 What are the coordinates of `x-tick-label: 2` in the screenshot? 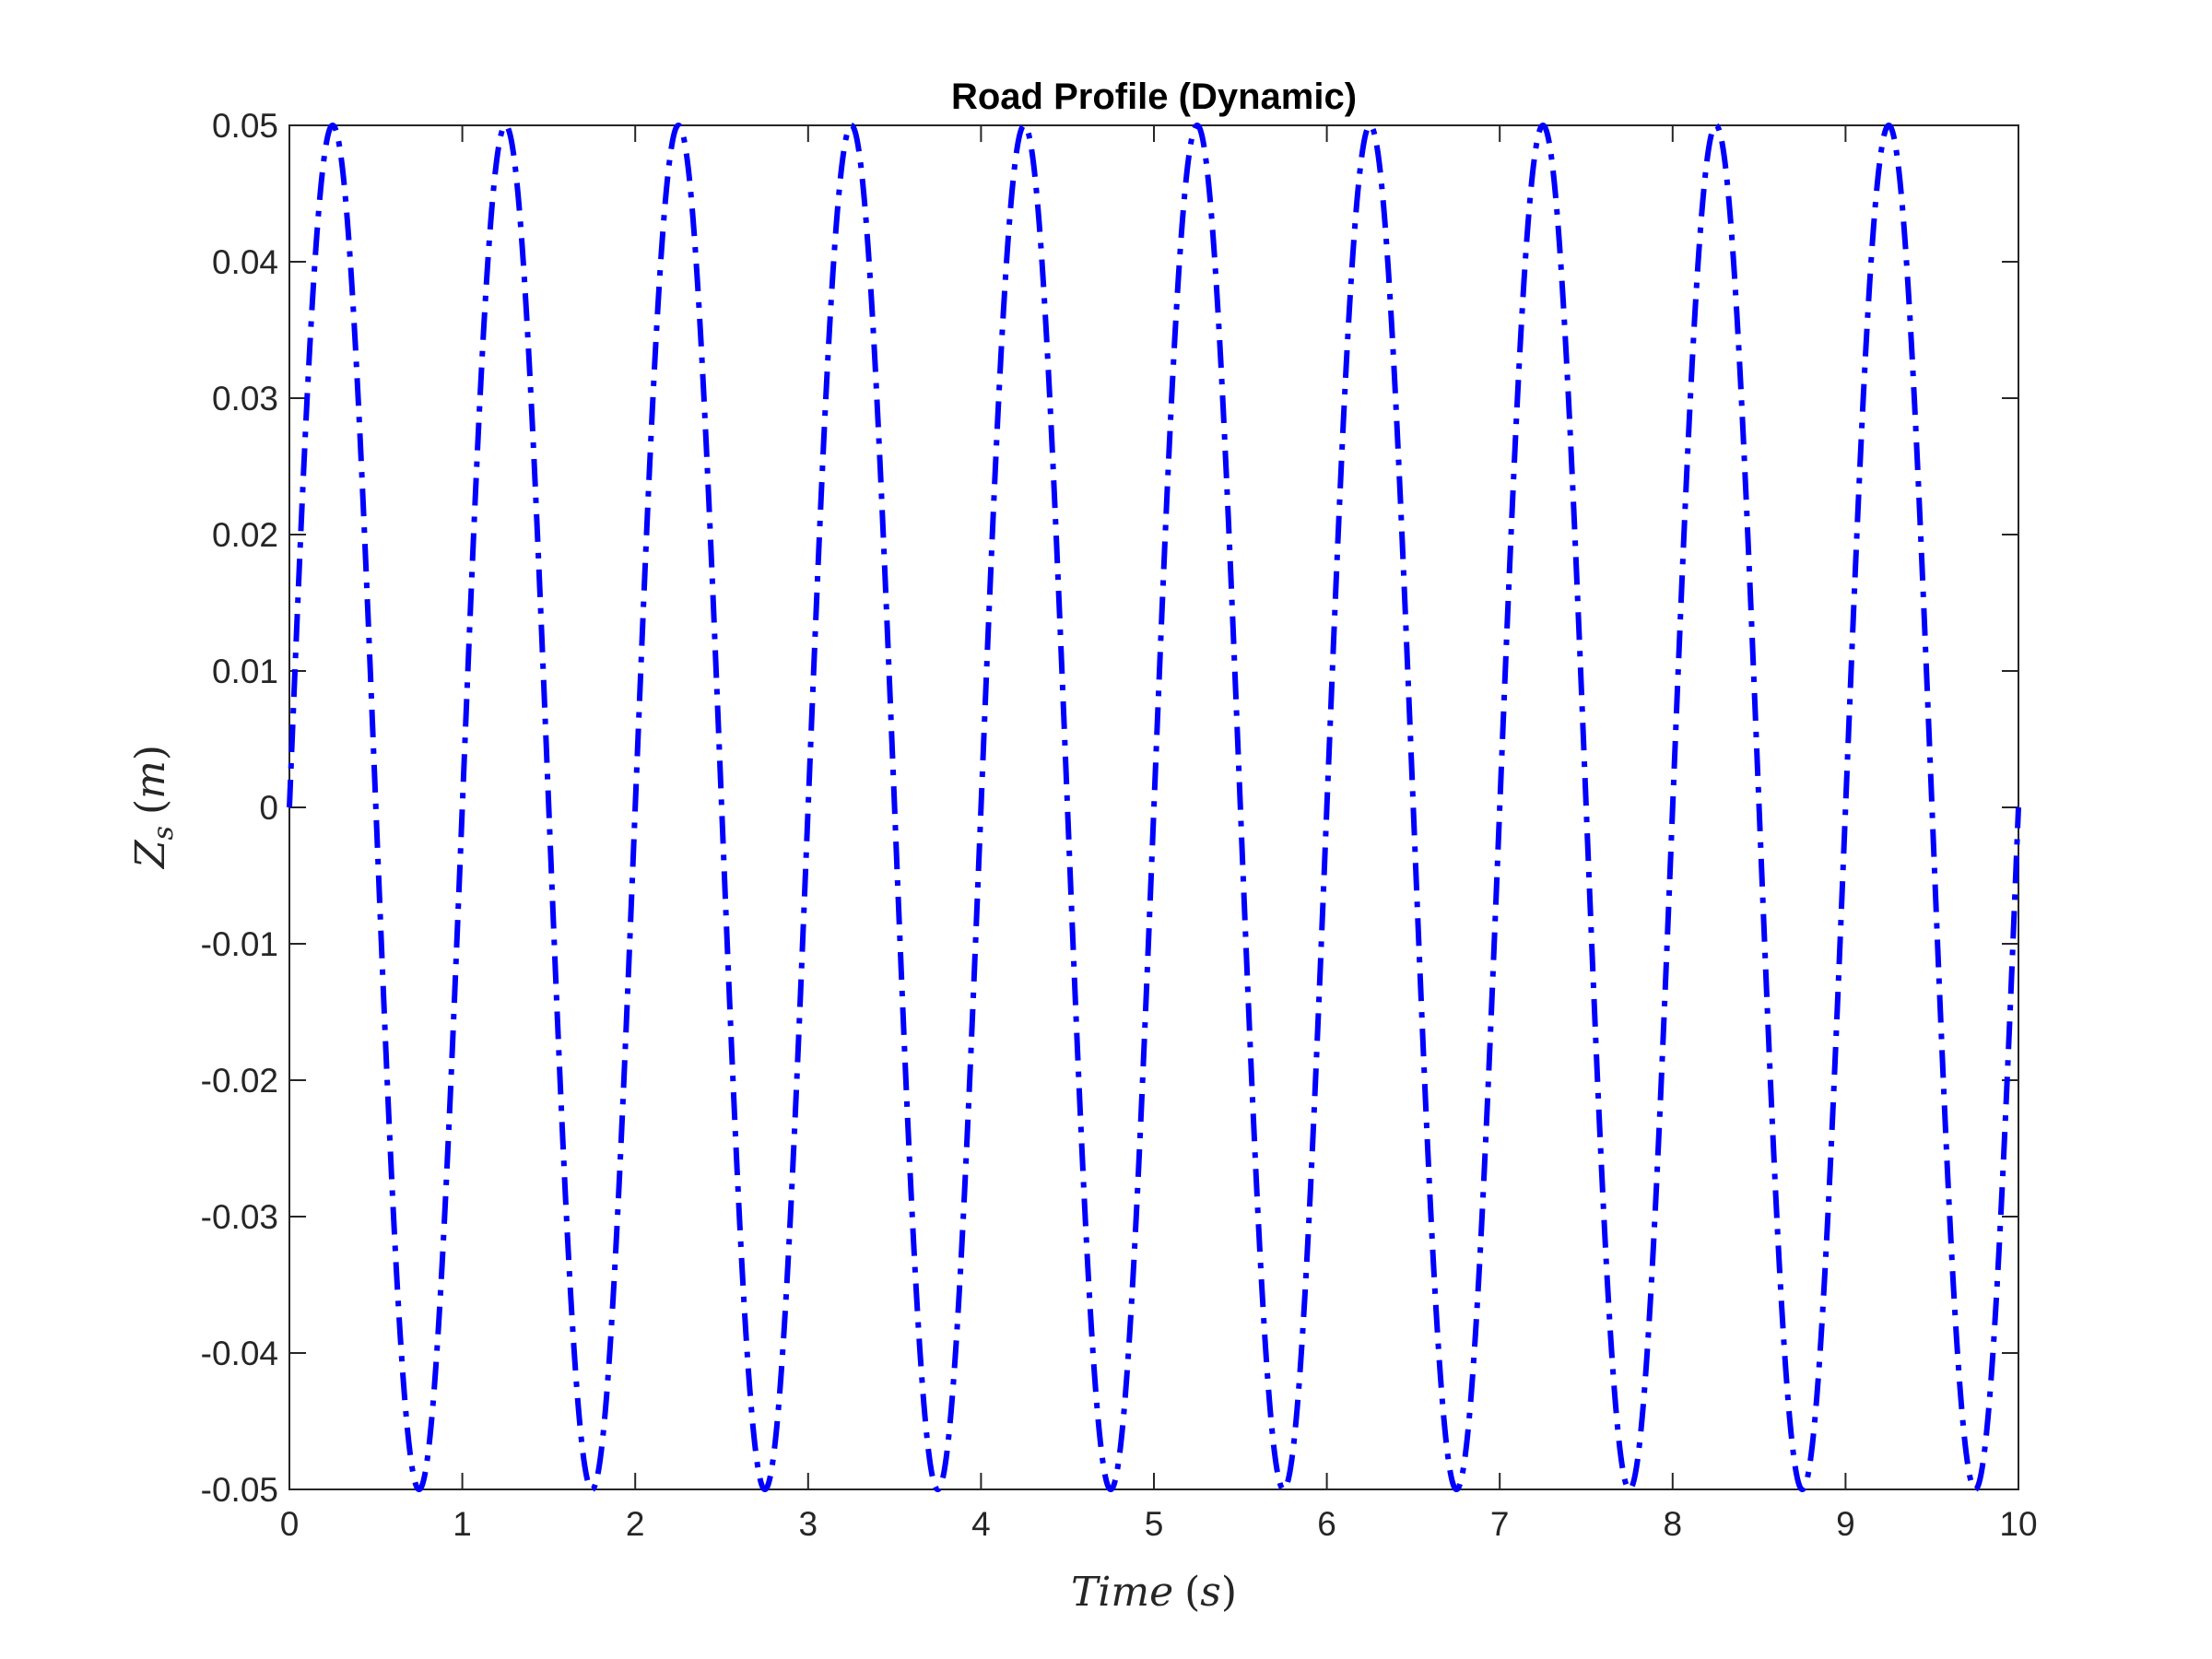 It's located at (635, 1524).